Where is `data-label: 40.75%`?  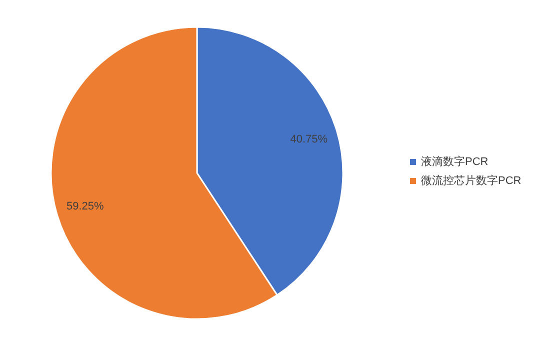
data-label: 40.75% is located at coordinates (309, 139).